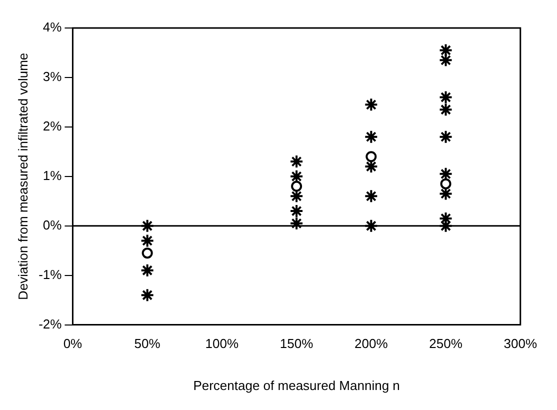 This screenshot has height=410, width=557. What do you see at coordinates (297, 344) in the screenshot?
I see `x-tick-label: 150%` at bounding box center [297, 344].